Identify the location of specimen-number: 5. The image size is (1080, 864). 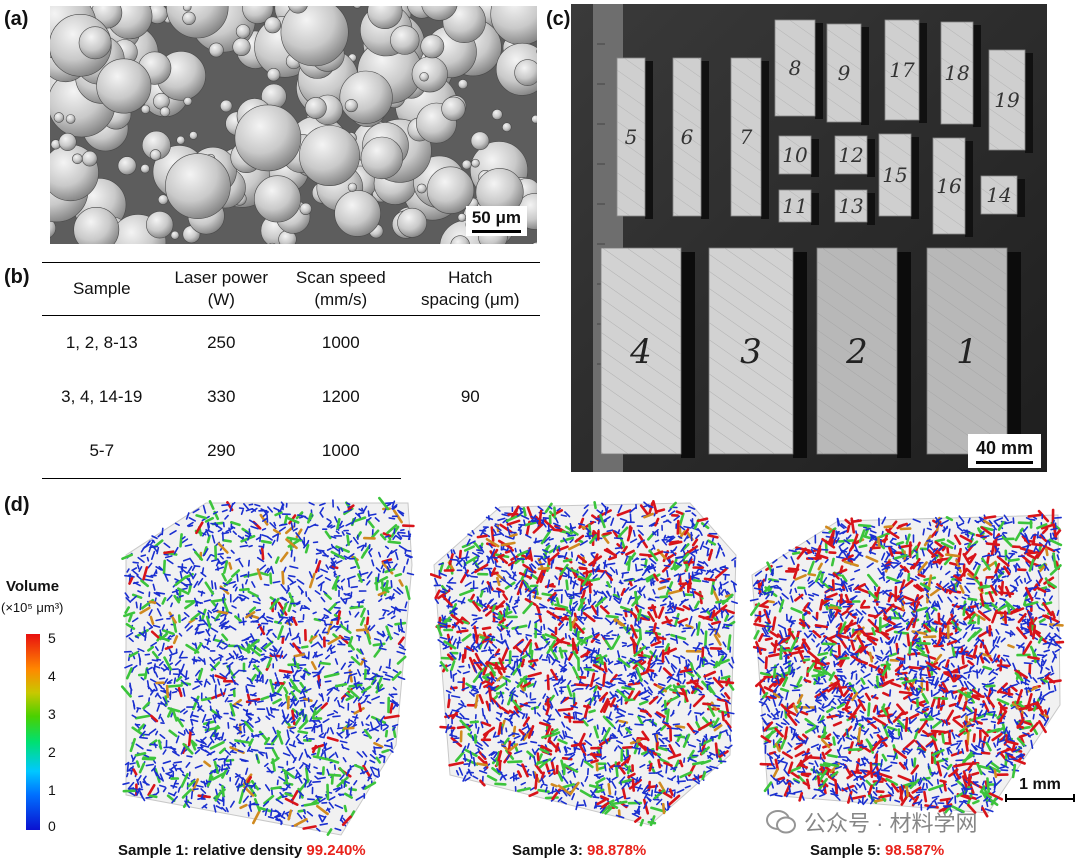
(631, 137).